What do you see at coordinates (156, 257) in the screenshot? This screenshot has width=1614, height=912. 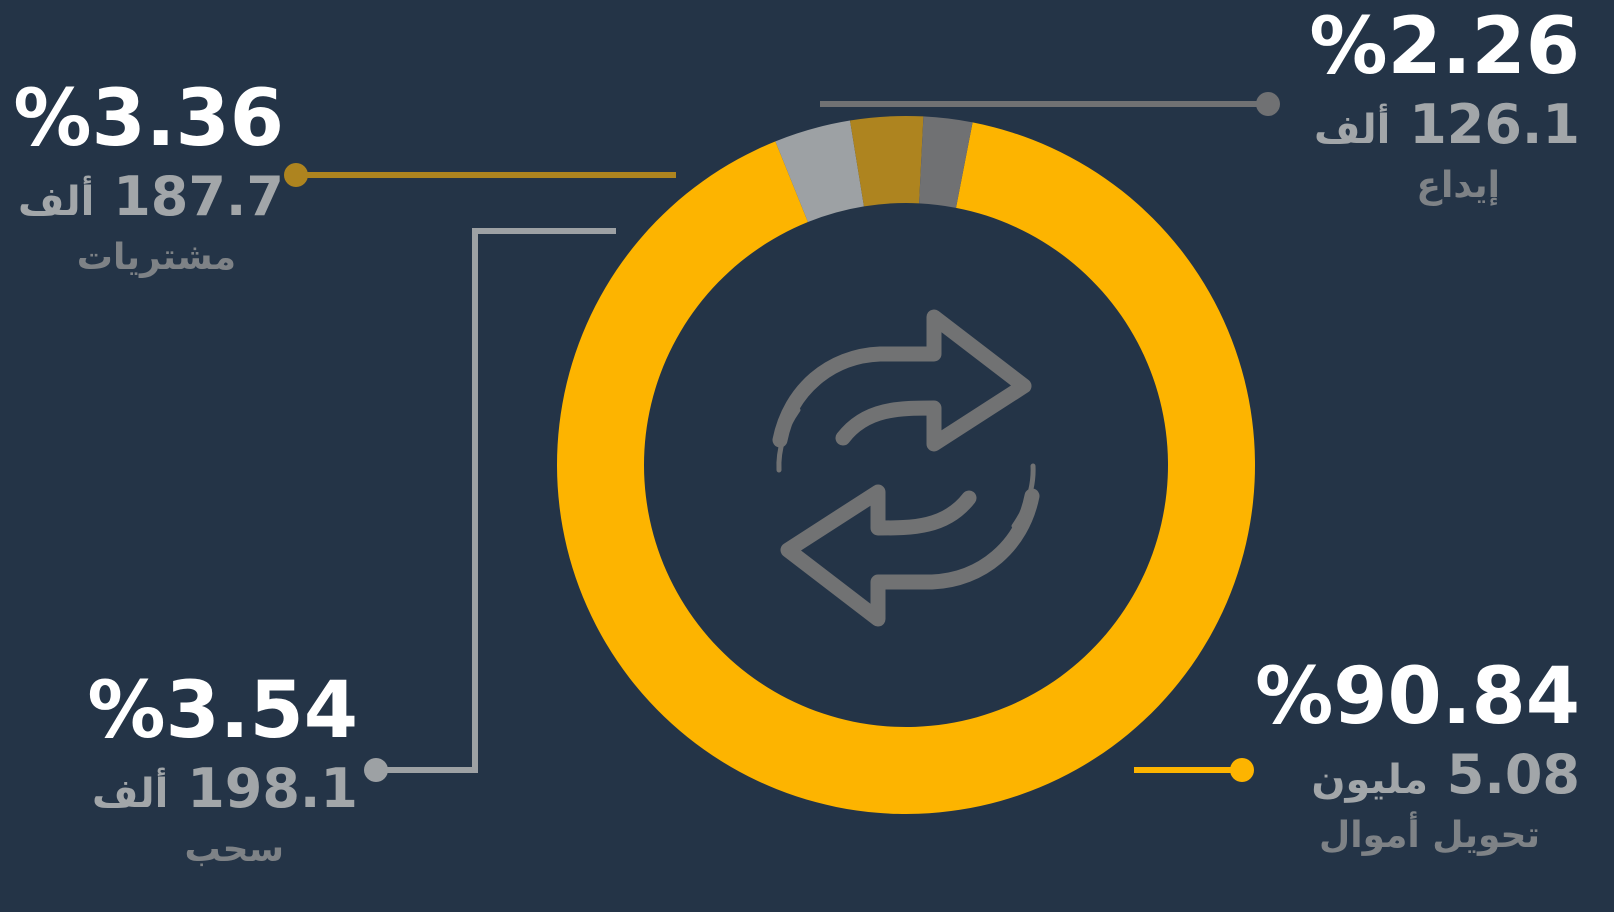 I see `purchases-label: مشتريات` at bounding box center [156, 257].